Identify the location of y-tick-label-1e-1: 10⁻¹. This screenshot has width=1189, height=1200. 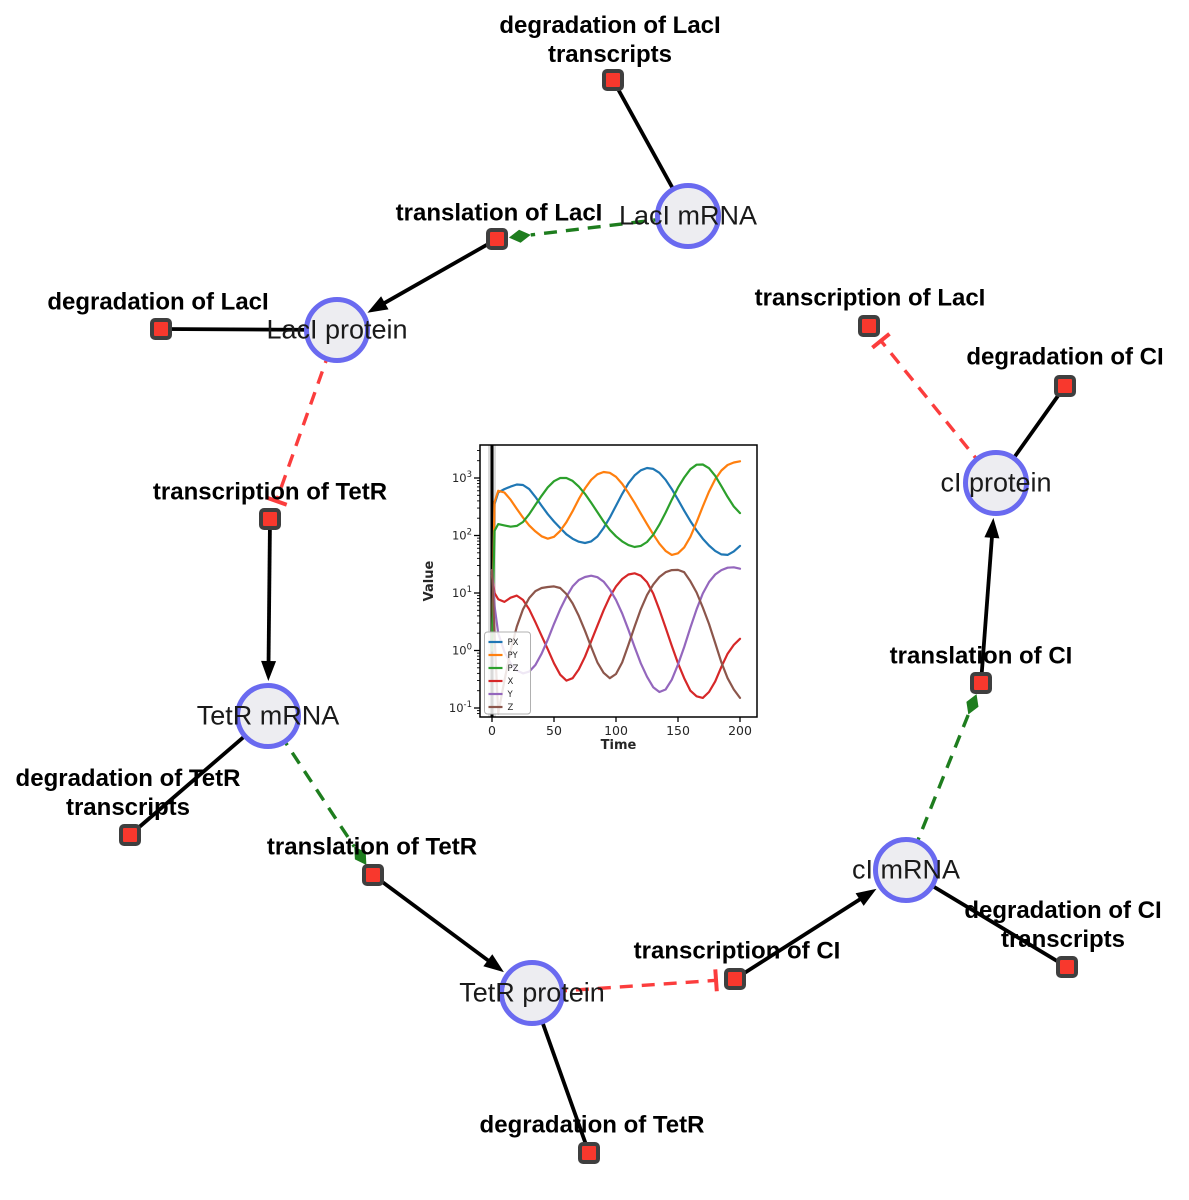
(460, 707).